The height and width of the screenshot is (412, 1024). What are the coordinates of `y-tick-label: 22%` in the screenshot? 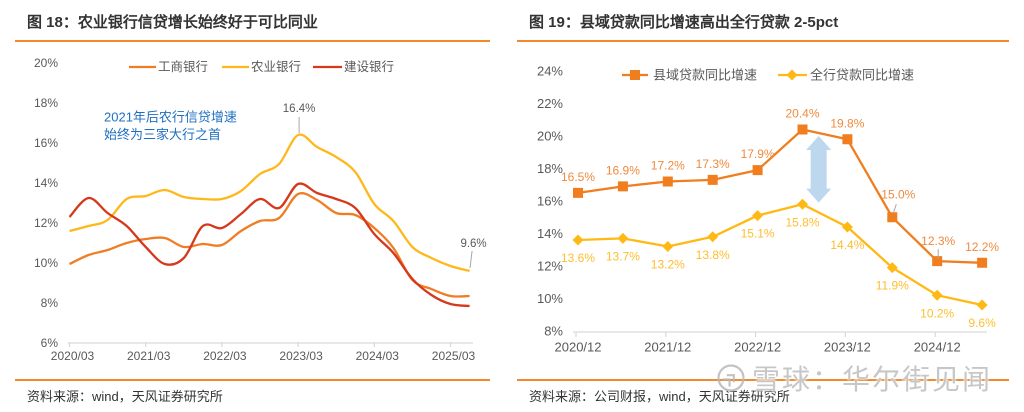 It's located at (550, 103).